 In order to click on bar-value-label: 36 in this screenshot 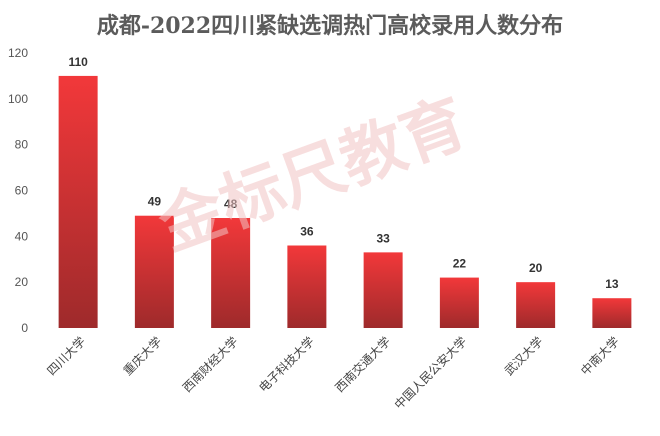, I will do `click(307, 232)`.